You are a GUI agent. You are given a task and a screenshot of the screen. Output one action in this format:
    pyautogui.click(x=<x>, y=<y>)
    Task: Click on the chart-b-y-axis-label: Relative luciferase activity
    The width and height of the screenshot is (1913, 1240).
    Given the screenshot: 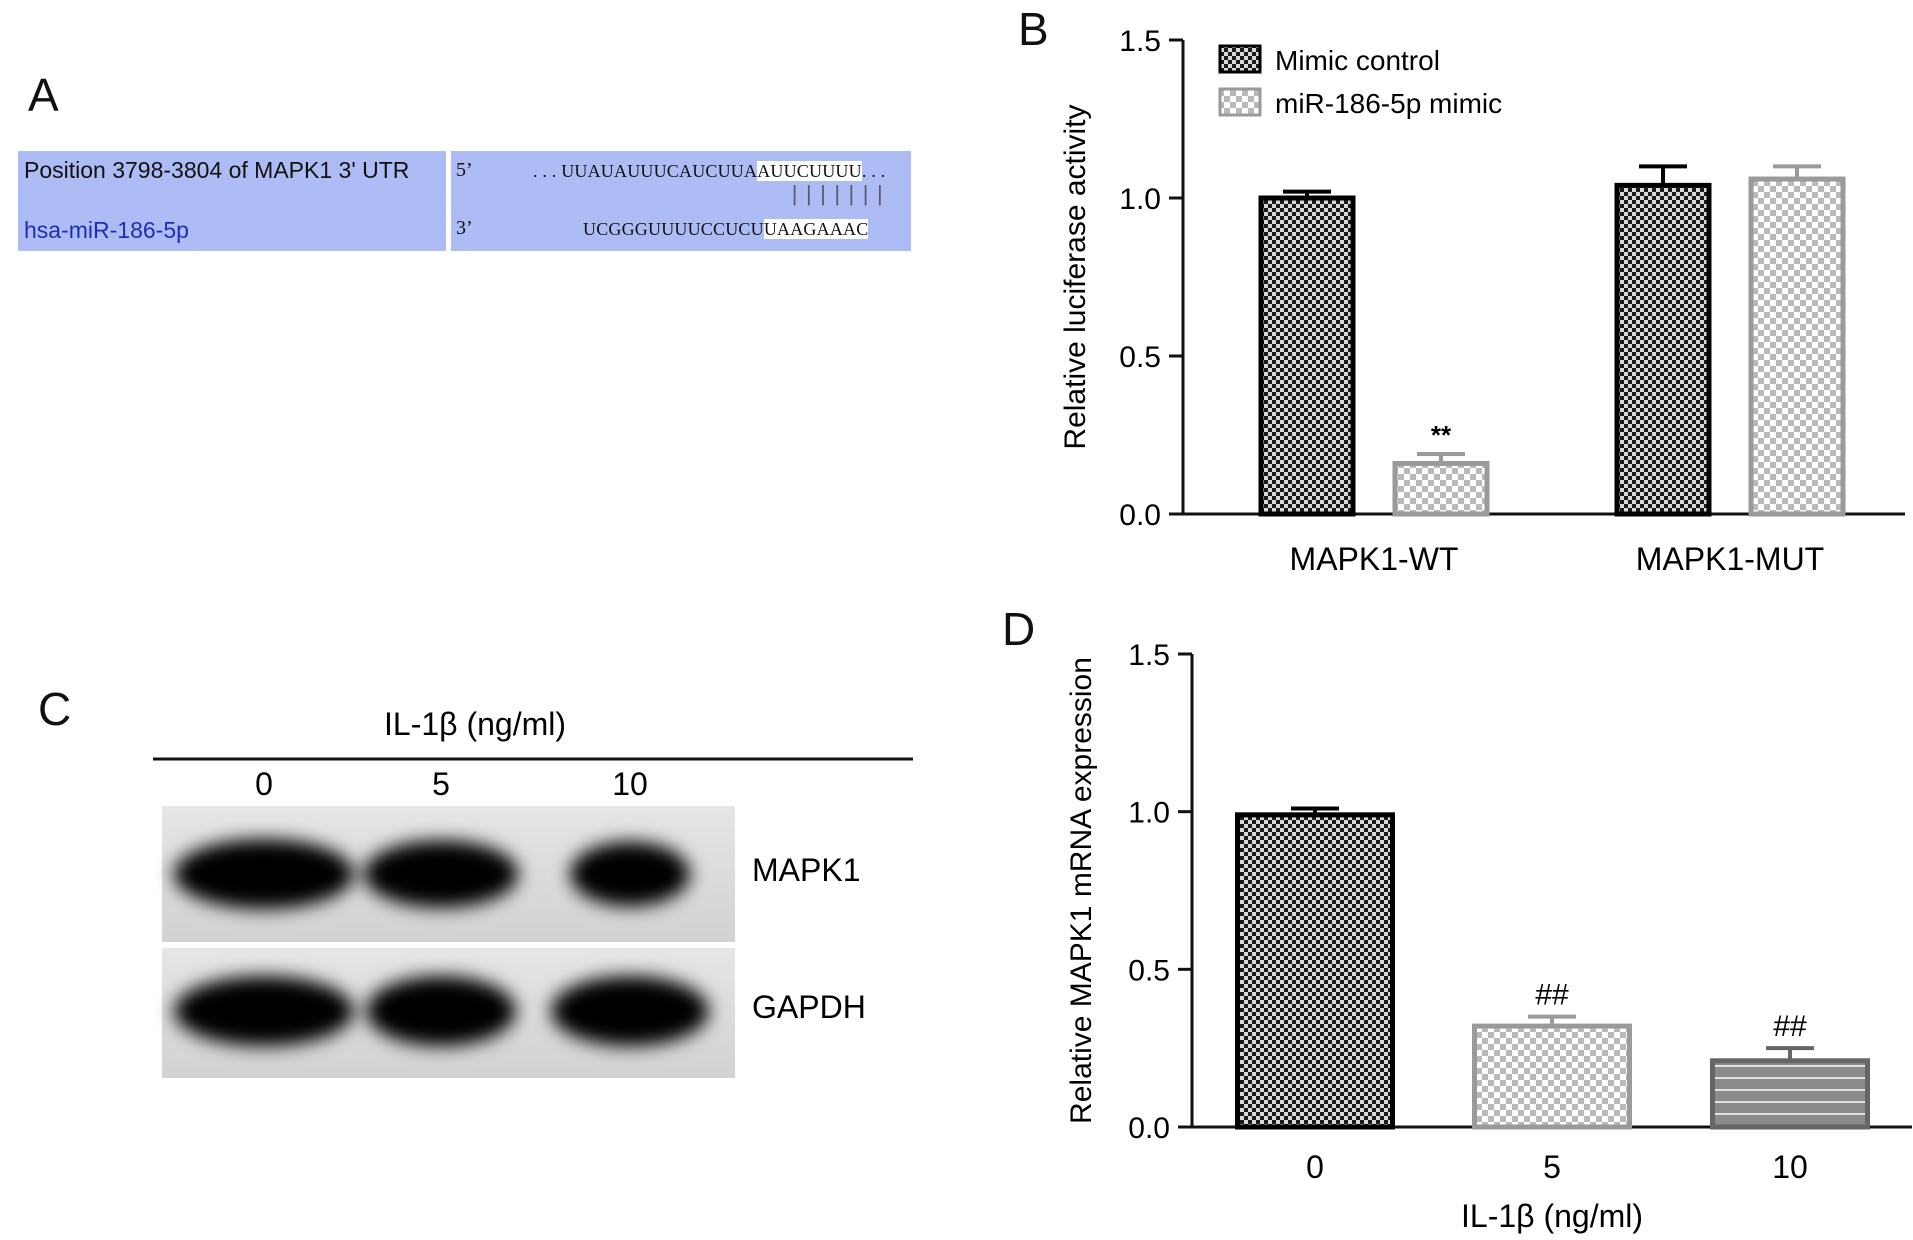 What is the action you would take?
    pyautogui.click(x=1075, y=276)
    